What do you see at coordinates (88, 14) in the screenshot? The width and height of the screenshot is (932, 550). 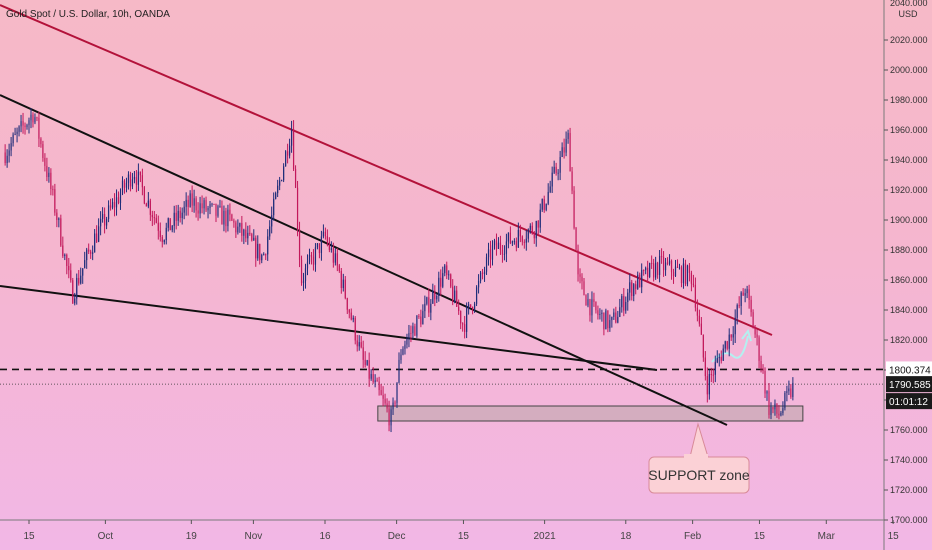 I see `symbol-title: Gold Spot / U.S. Dollar, 10h, OANDA` at bounding box center [88, 14].